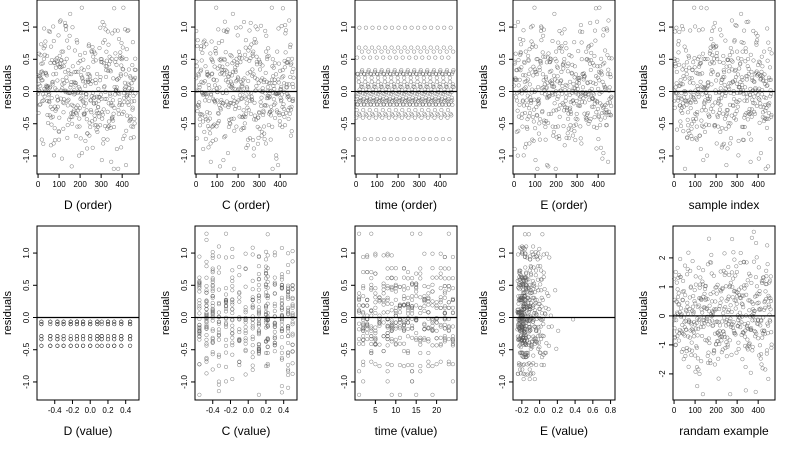 The height and width of the screenshot is (455, 800). Describe the element at coordinates (419, 184) in the screenshot. I see `x-tick-label: 300` at that location.